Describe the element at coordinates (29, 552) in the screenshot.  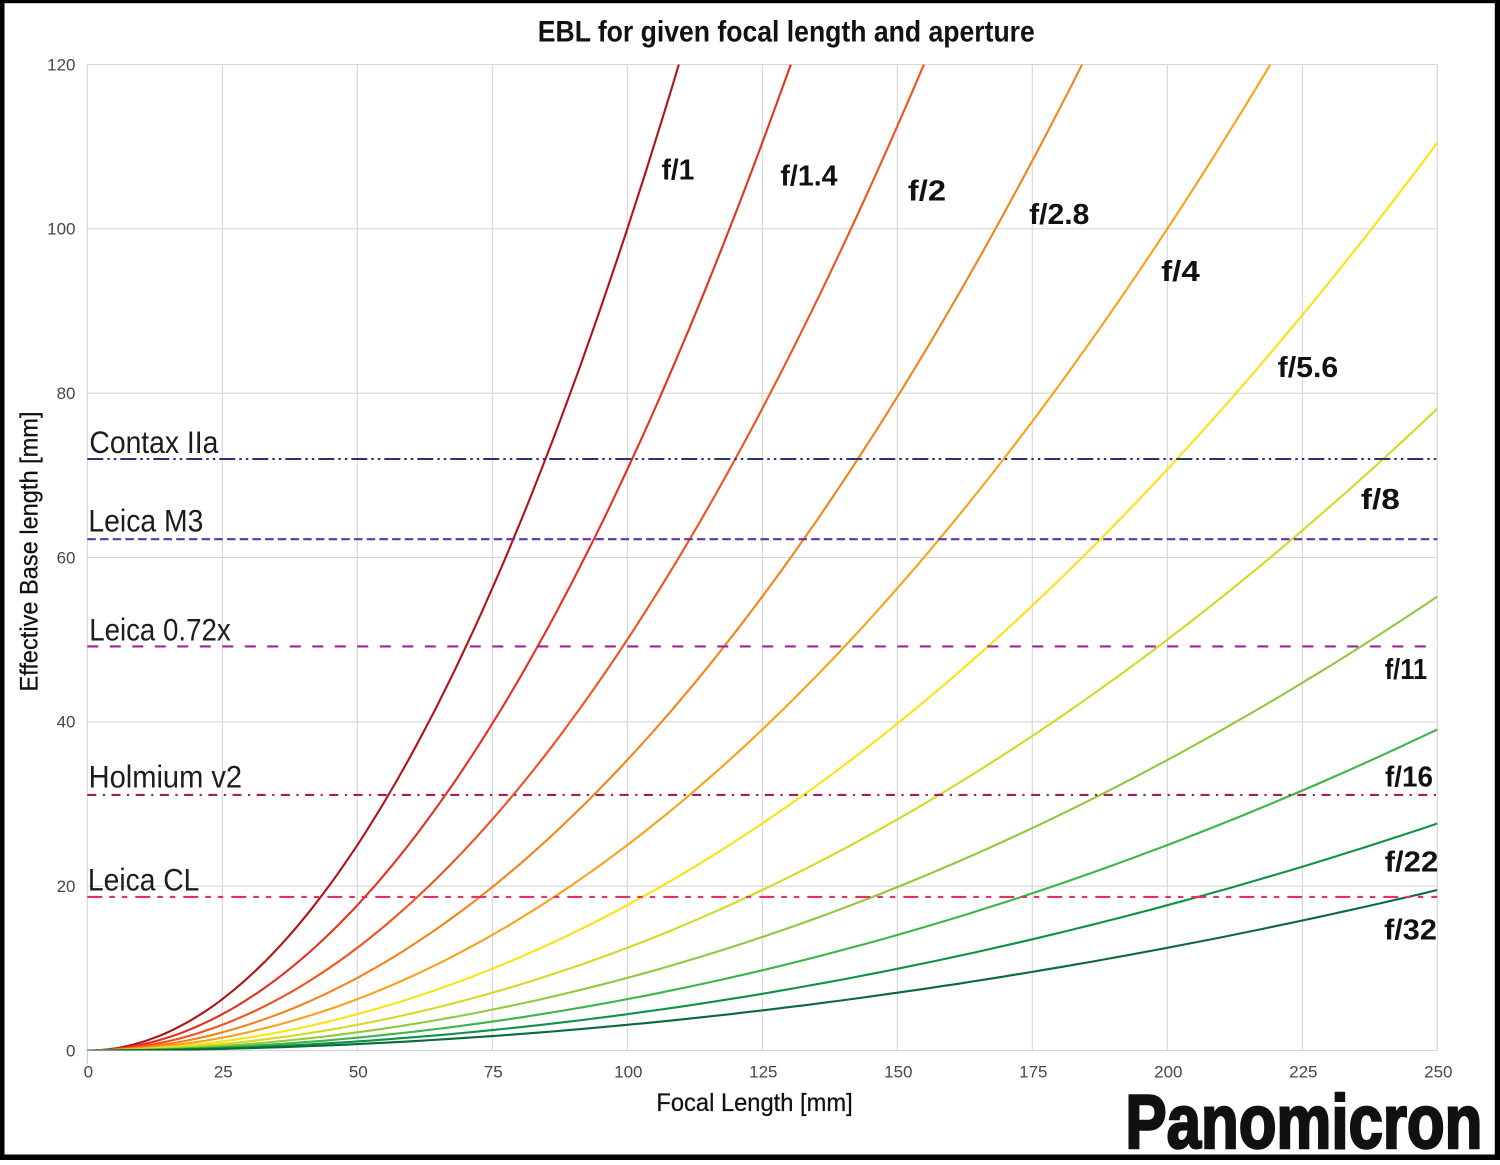
I see `svg-text: Effective Base length [mm]` at that location.